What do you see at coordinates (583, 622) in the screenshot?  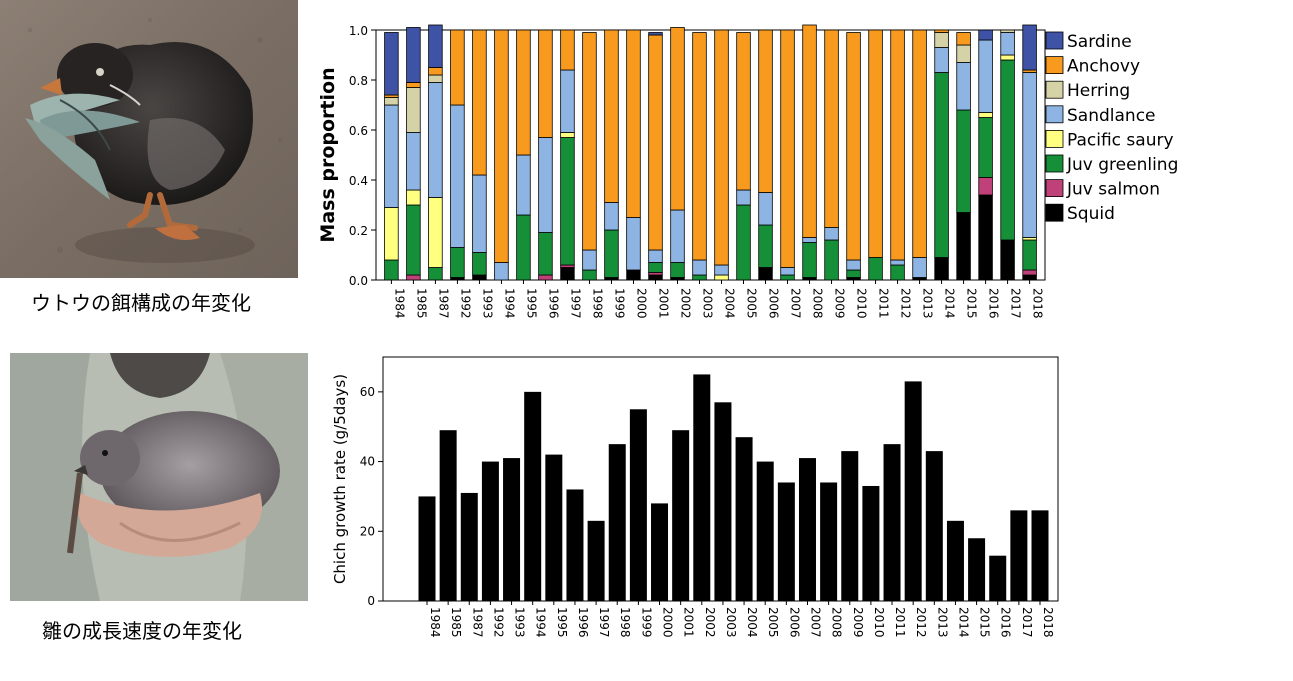 I see `x-tick-label: 1996` at bounding box center [583, 622].